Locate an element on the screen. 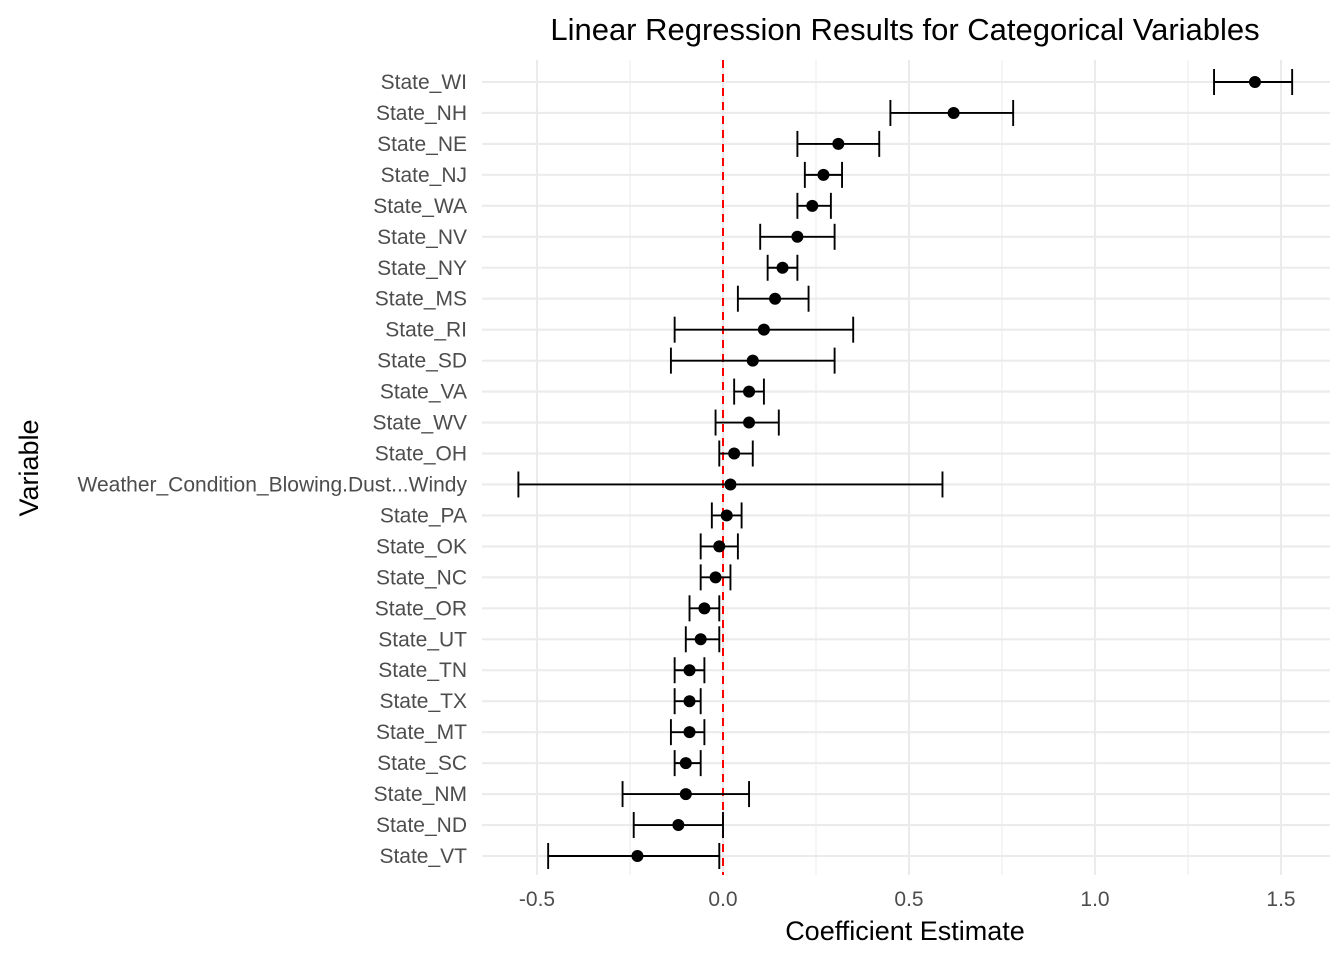  y-tick-label: State_ND is located at coordinates (421, 825).